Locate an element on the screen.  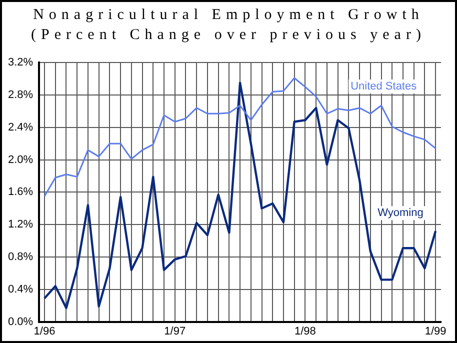
series-label: Wyoming is located at coordinates (401, 213).